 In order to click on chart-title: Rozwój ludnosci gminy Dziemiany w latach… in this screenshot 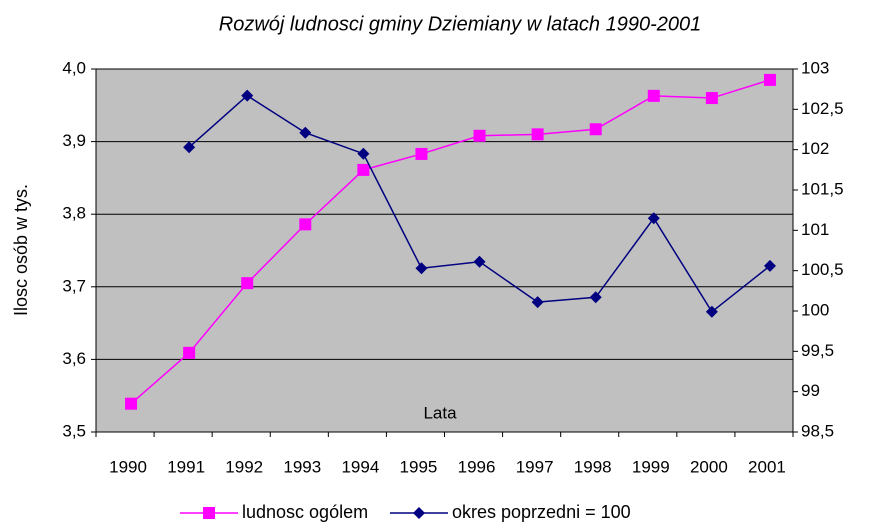, I will do `click(460, 24)`.